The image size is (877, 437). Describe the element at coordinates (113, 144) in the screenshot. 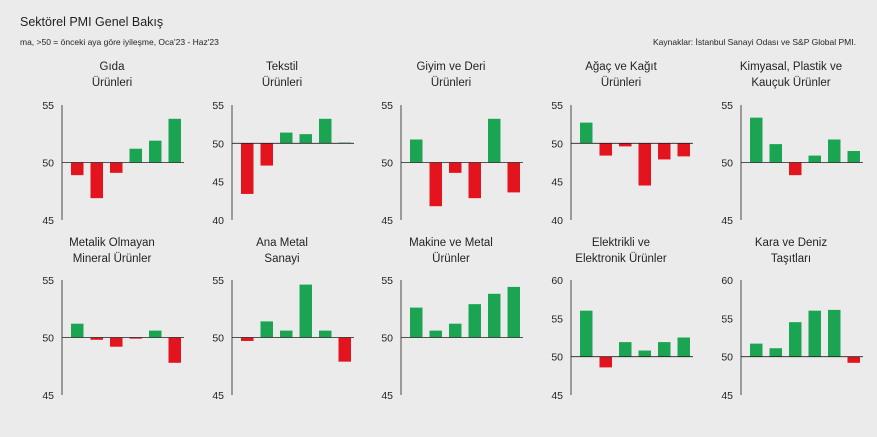

I see `panel-1: Gıda Ürünleri 45 50 55` at that location.